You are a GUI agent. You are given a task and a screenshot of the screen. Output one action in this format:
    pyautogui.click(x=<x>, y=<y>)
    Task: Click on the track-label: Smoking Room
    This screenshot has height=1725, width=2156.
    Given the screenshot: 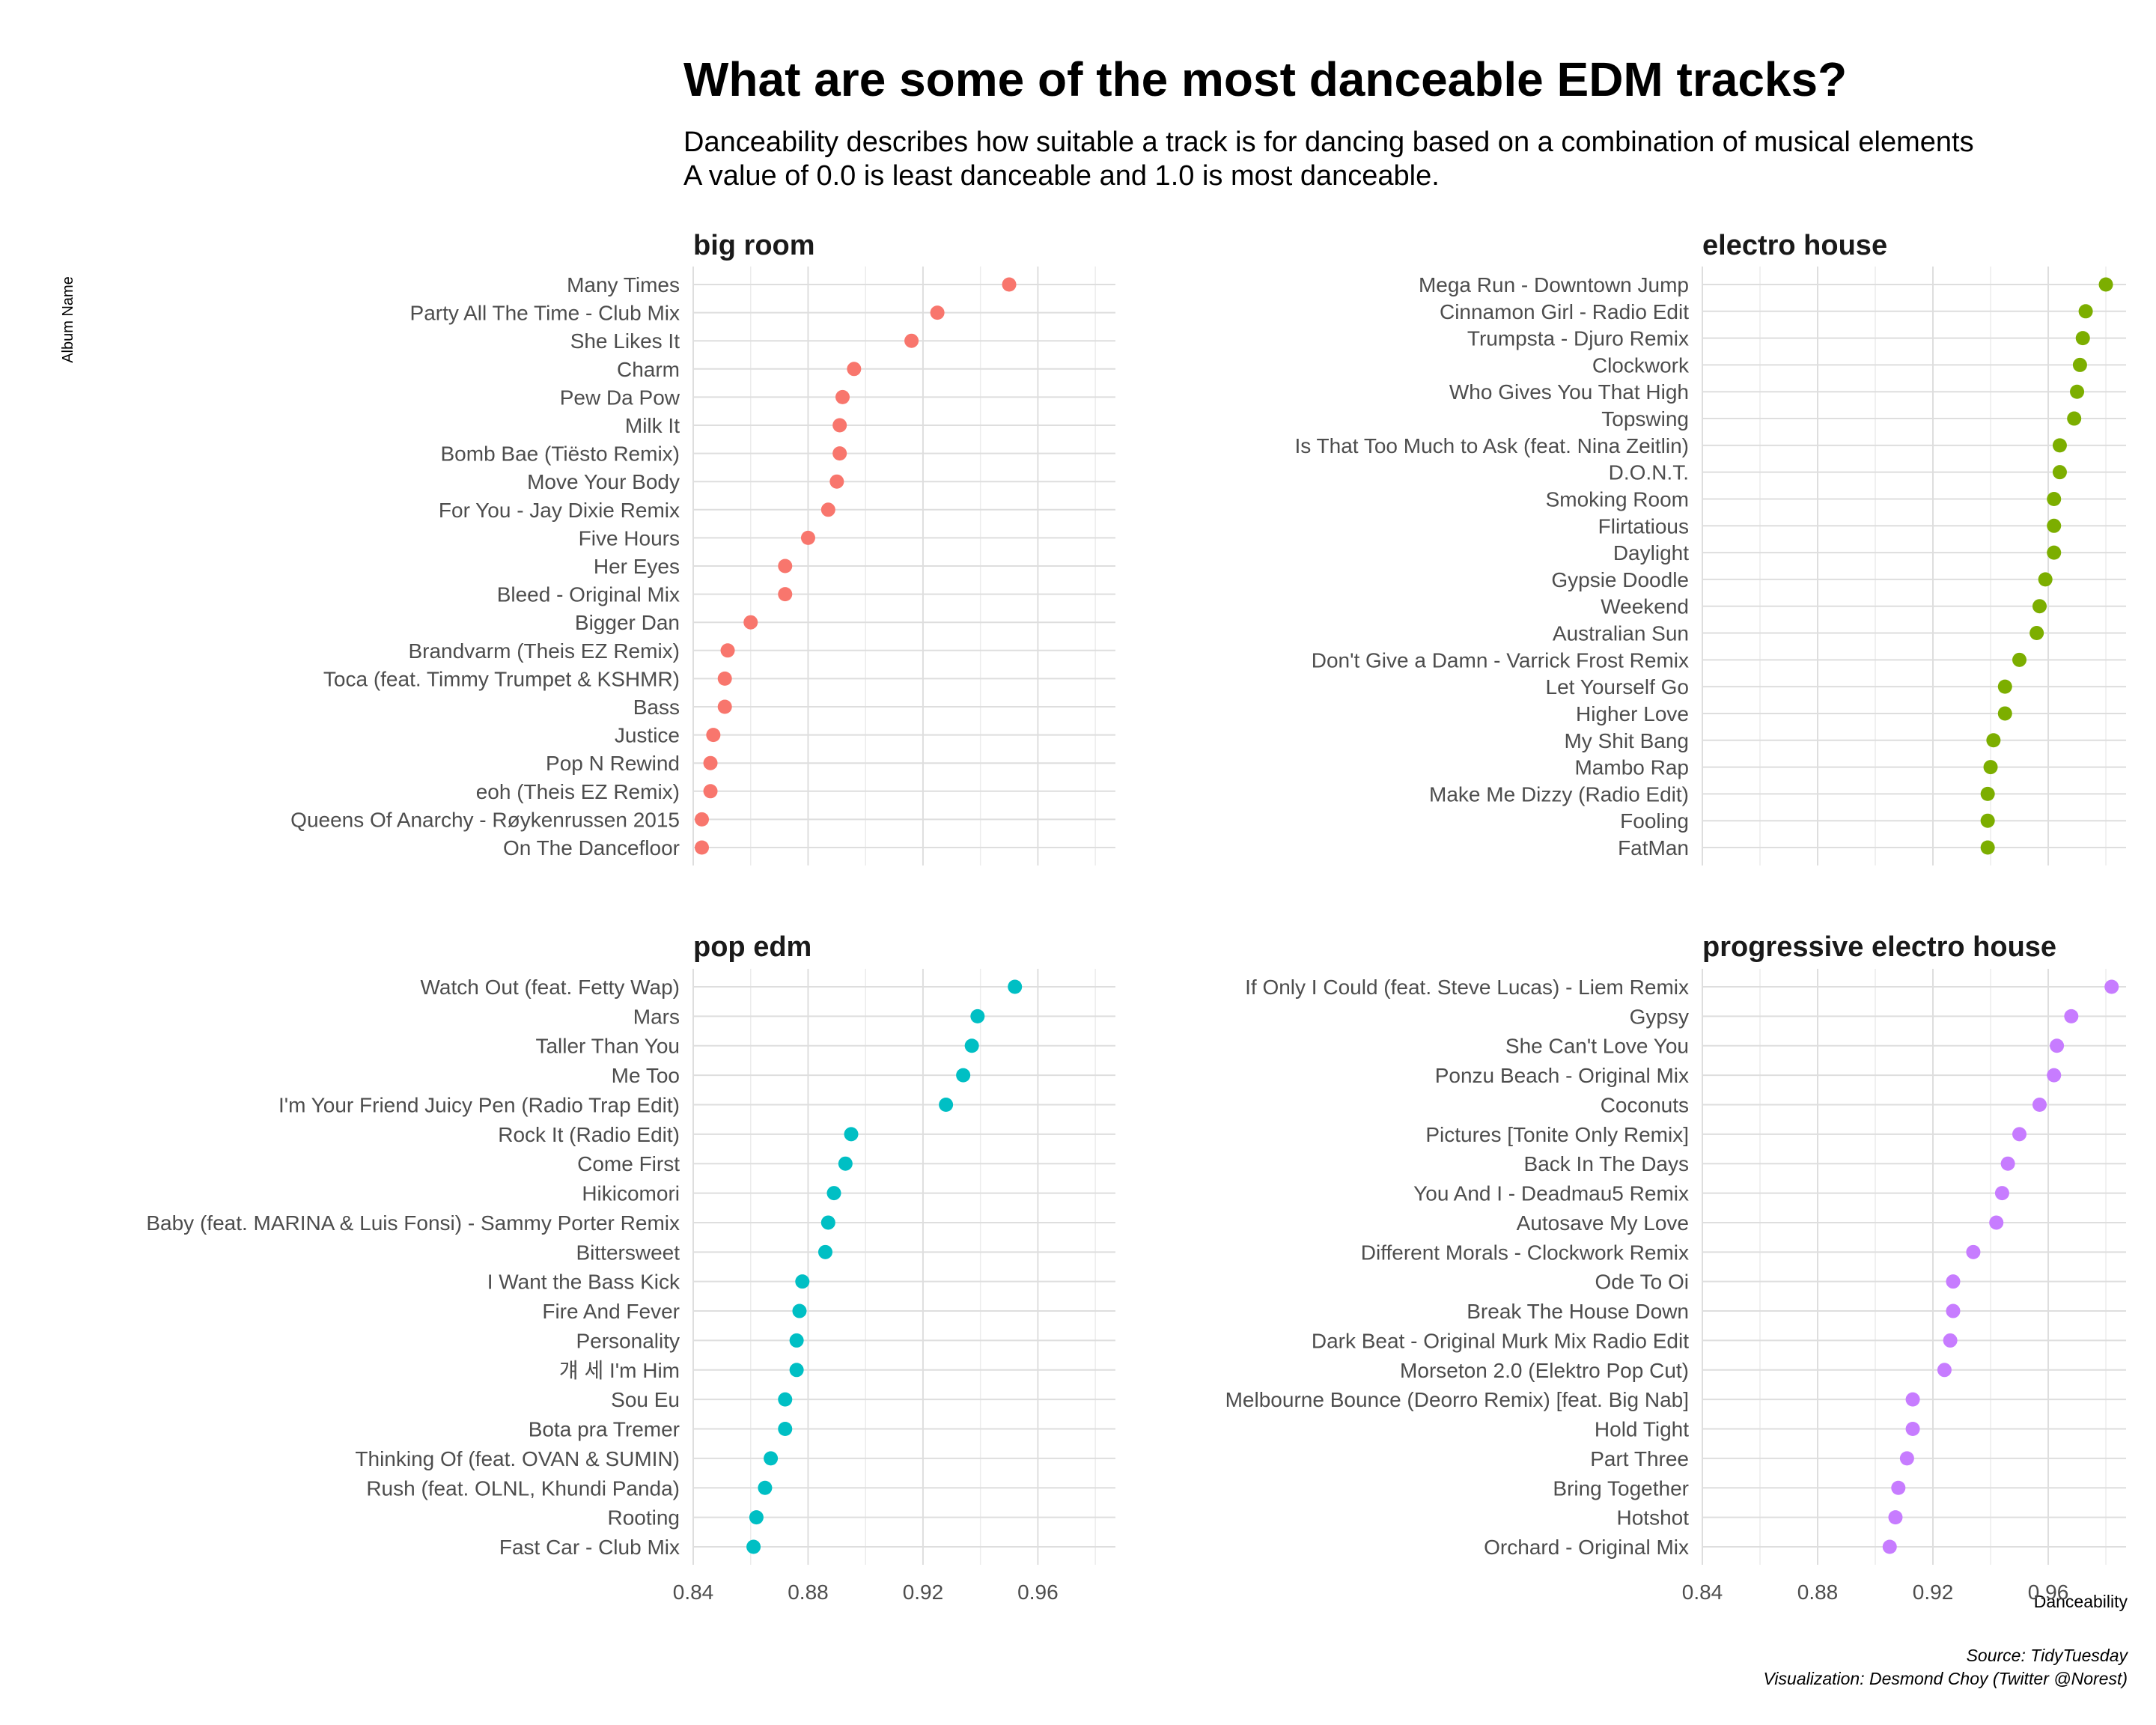 What is the action you would take?
    pyautogui.click(x=1617, y=499)
    